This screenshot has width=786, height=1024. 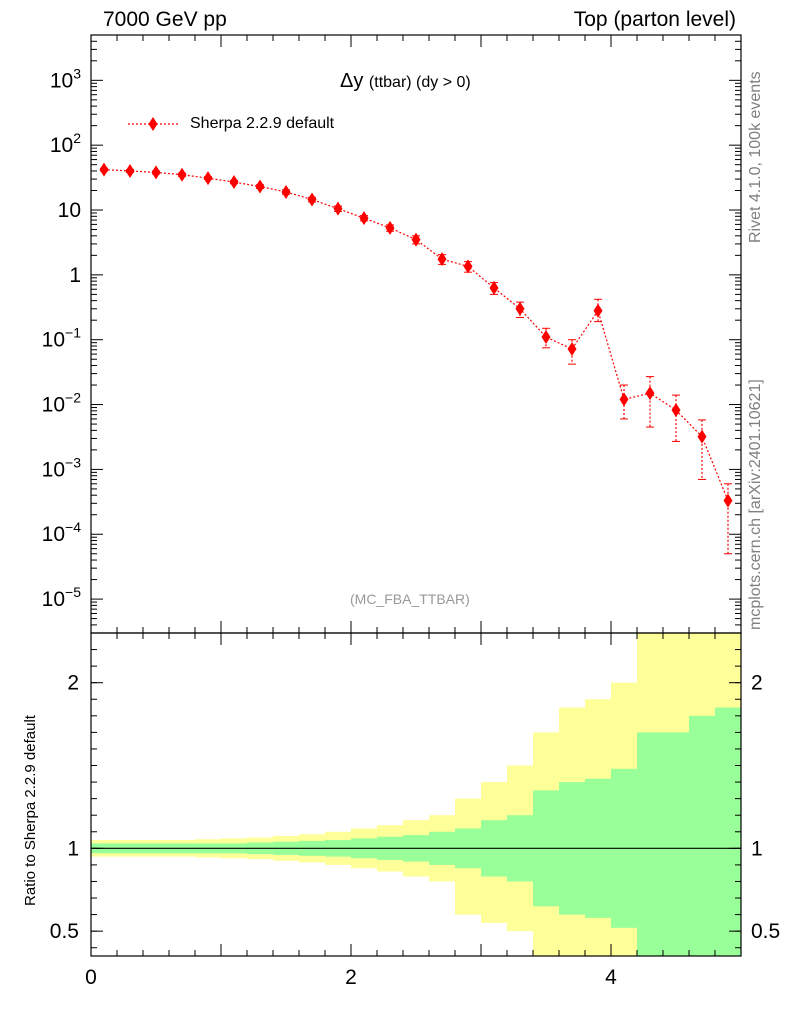 What do you see at coordinates (410, 599) in the screenshot?
I see `analysis-watermark: (MC_FBA_TTBAR)` at bounding box center [410, 599].